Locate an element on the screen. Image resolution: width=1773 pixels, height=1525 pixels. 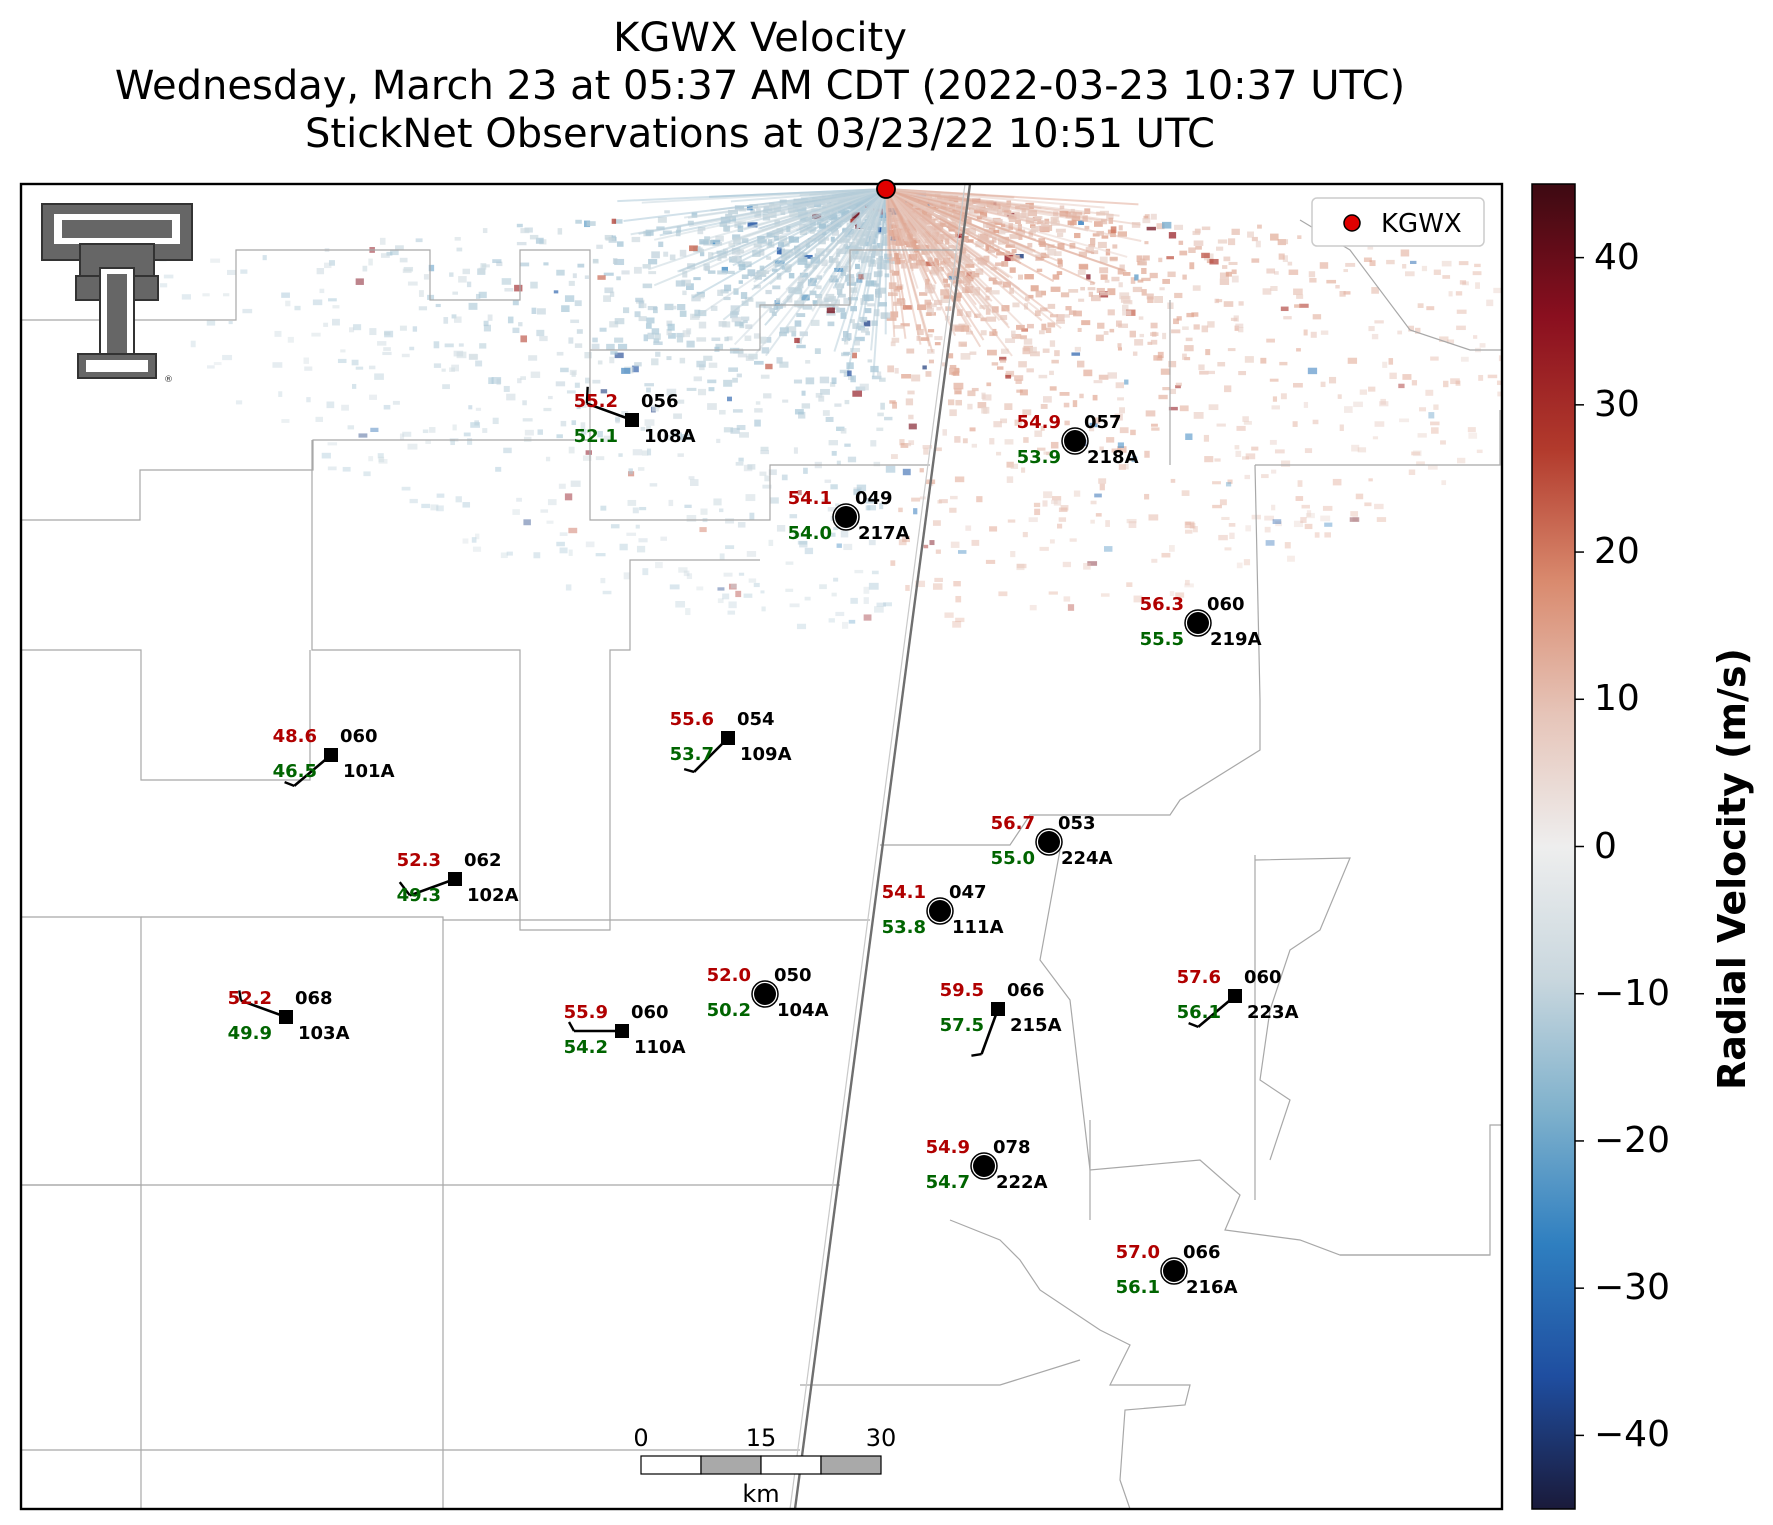
state-boundary is located at coordinates (880, 846).